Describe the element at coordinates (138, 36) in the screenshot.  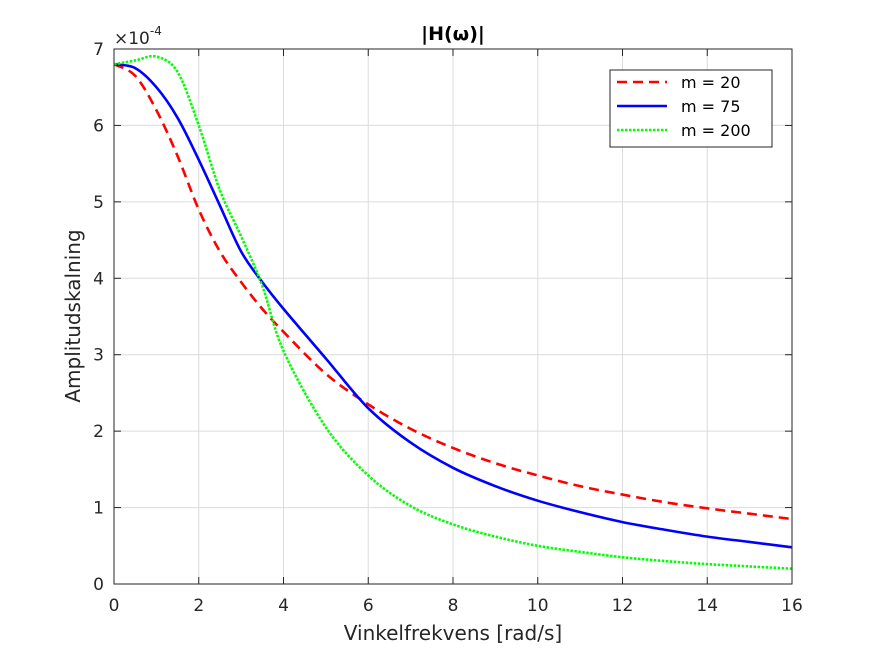
I see `y-exponent-label: ×10⁻⁴` at that location.